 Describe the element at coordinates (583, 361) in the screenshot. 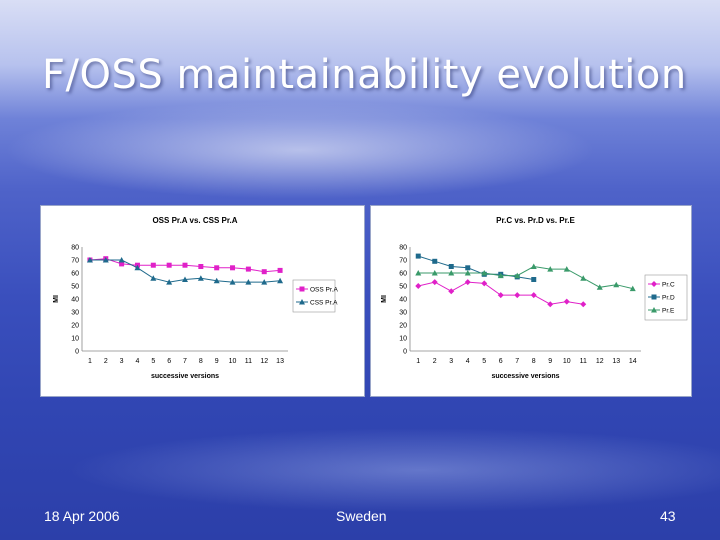

I see `chart-1-x-tick-label: 11` at that location.